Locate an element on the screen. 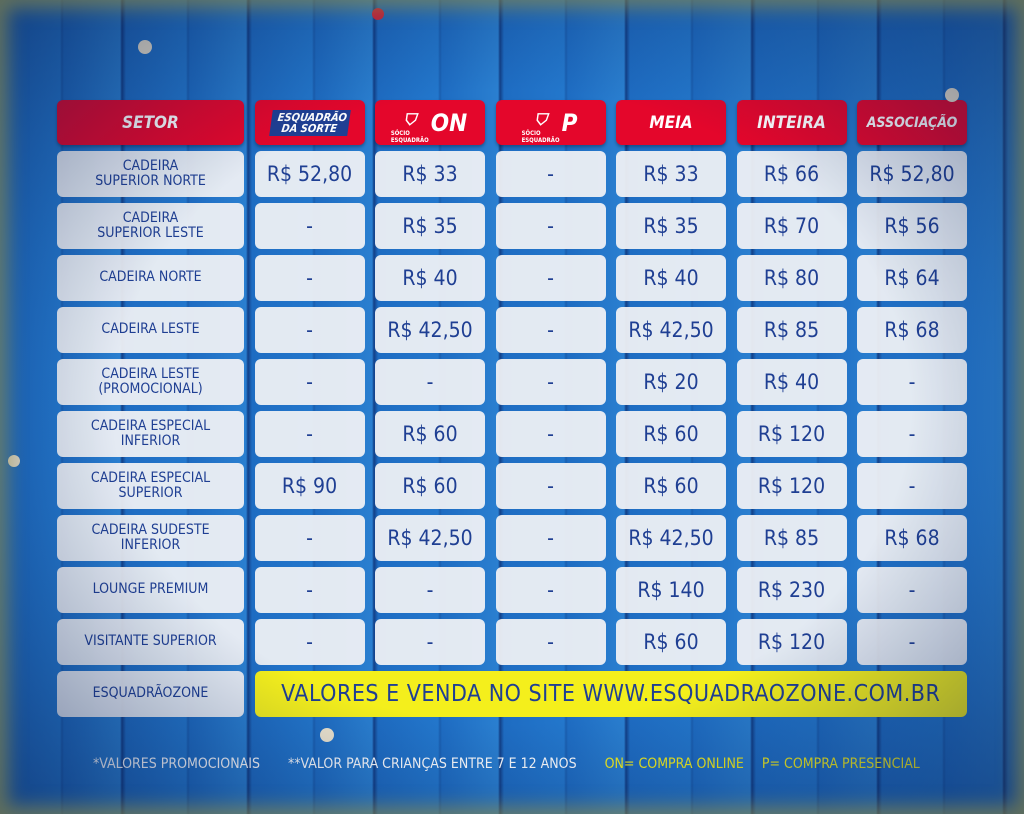 This screenshot has height=814, width=1024. price-cell: R$ 80 is located at coordinates (791, 278).